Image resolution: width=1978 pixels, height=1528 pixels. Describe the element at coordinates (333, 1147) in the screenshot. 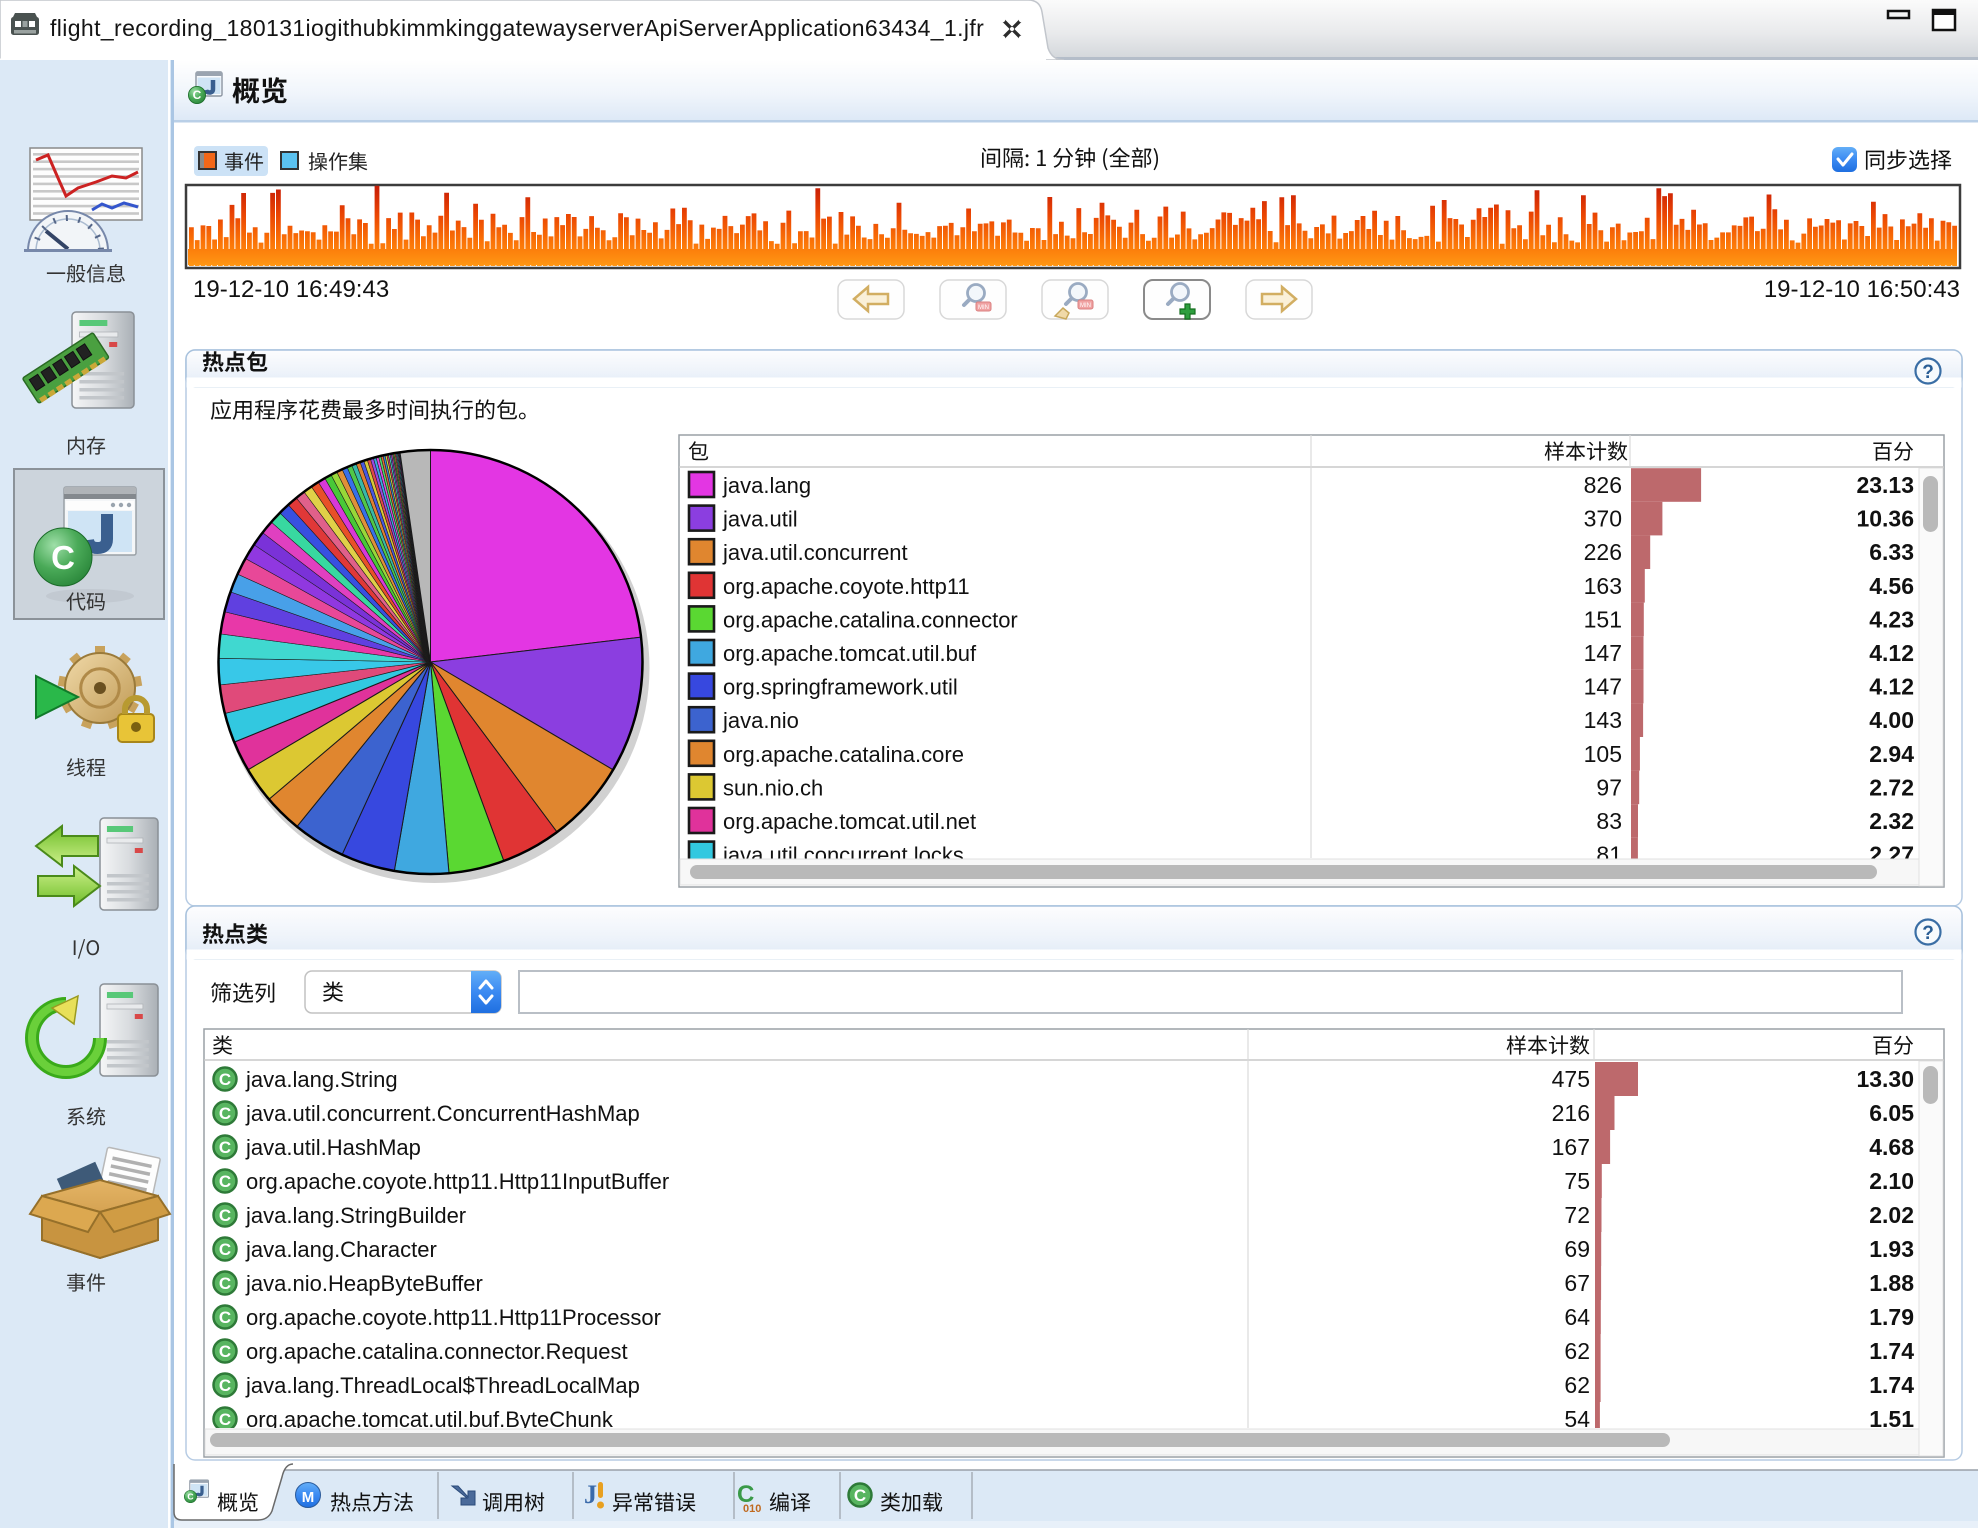

I see `svg-text: java.util.HashMap` at that location.